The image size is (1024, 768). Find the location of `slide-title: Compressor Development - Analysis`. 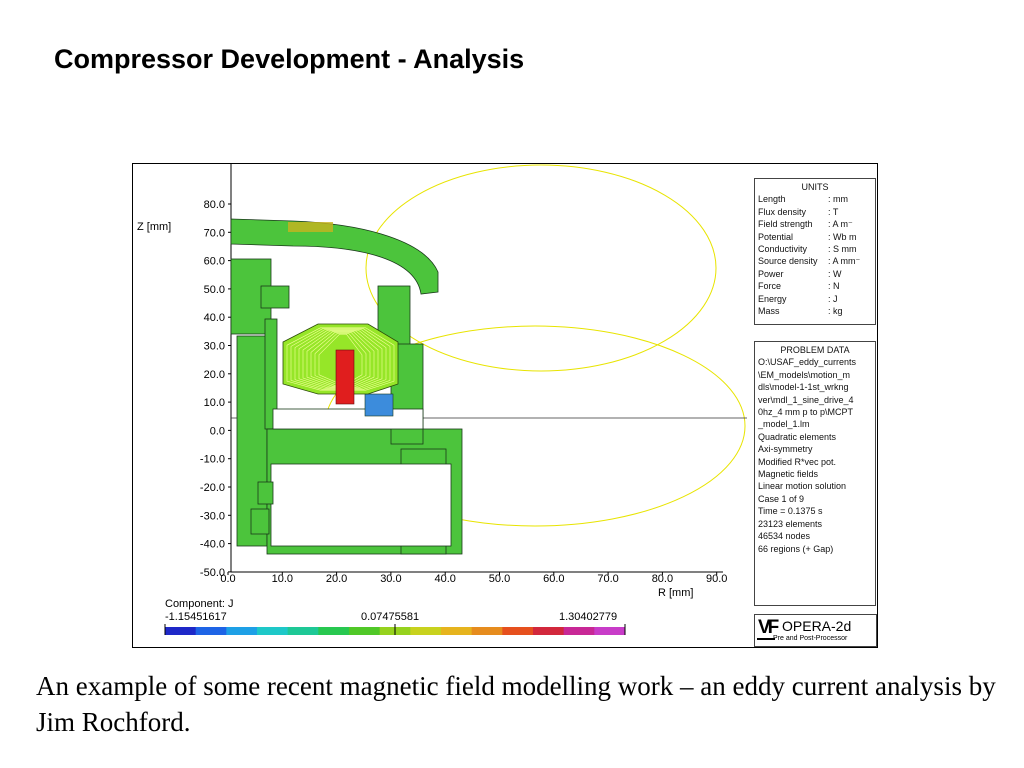

slide-title: Compressor Development - Analysis is located at coordinates (289, 59).